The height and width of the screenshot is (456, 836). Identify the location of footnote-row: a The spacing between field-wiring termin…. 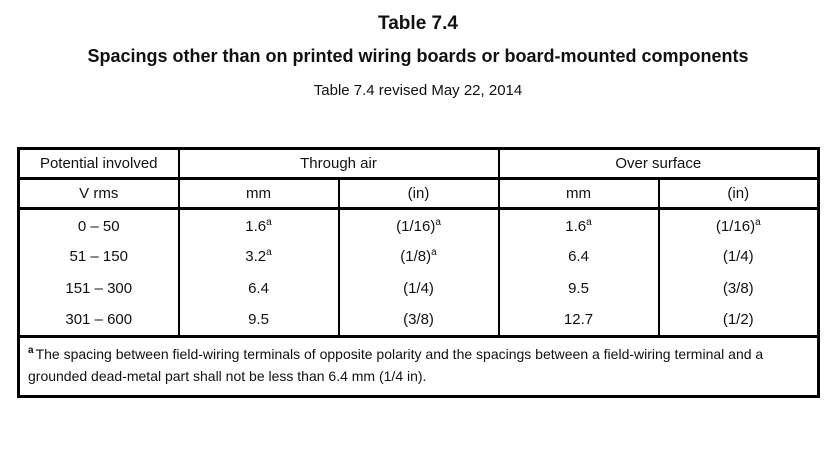
(418, 366).